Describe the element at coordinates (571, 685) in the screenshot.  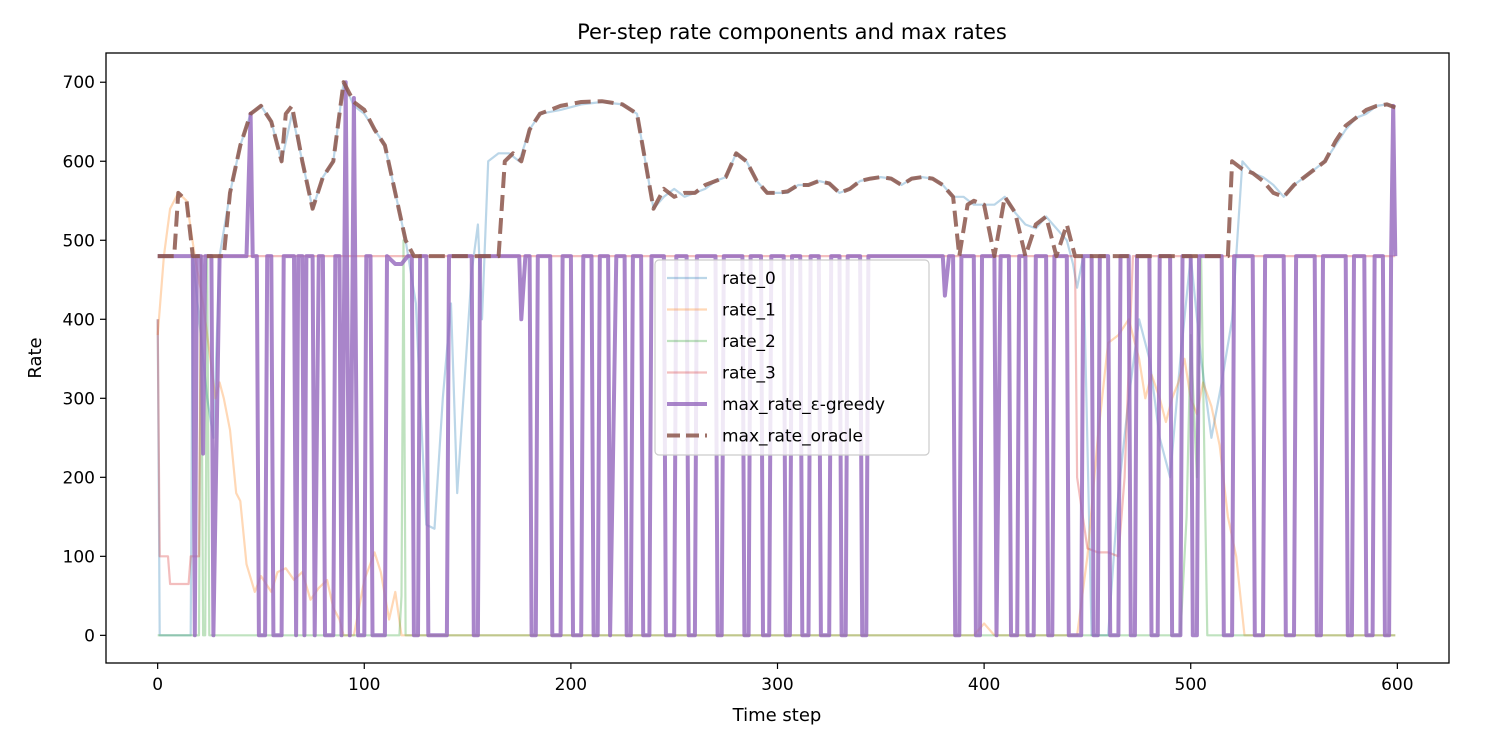
I see `x-tick-label: 200` at that location.